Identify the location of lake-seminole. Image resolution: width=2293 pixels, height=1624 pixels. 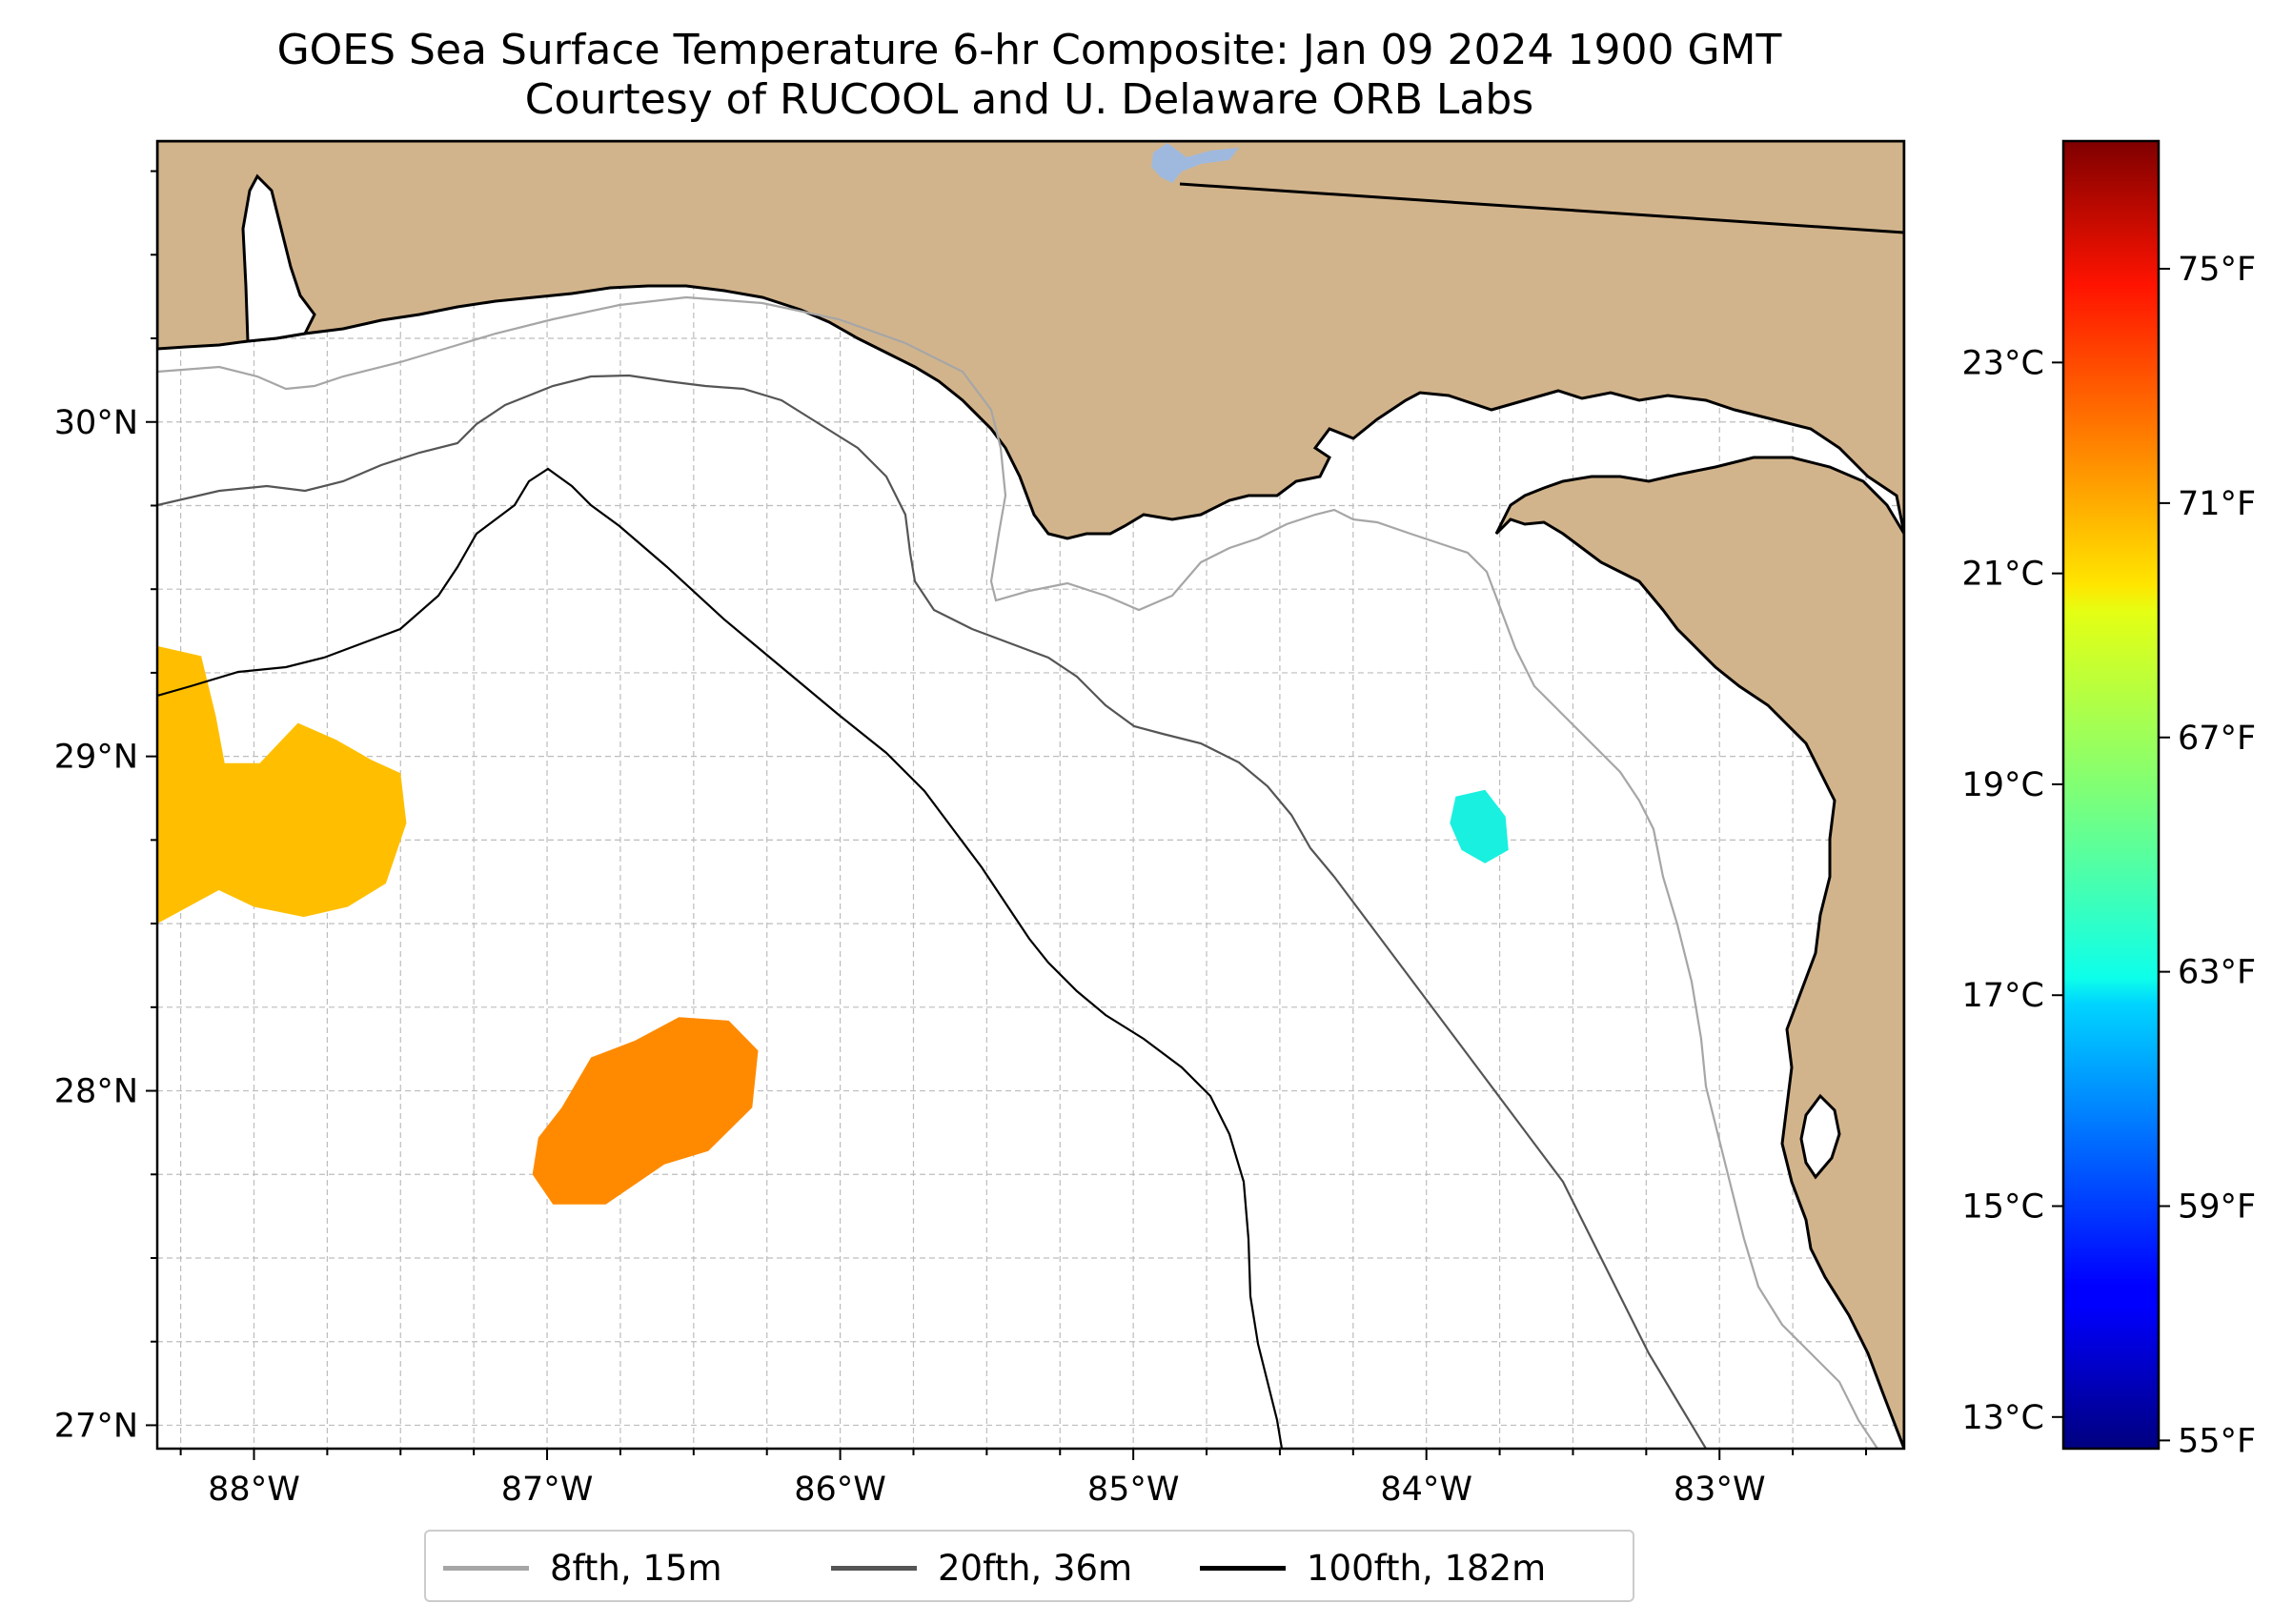
(1195, 163).